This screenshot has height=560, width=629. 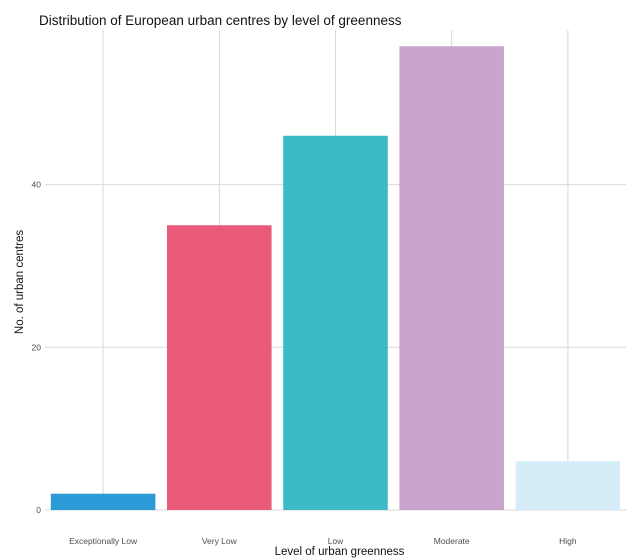 What do you see at coordinates (37, 347) in the screenshot?
I see `y-tick-label: 20` at bounding box center [37, 347].